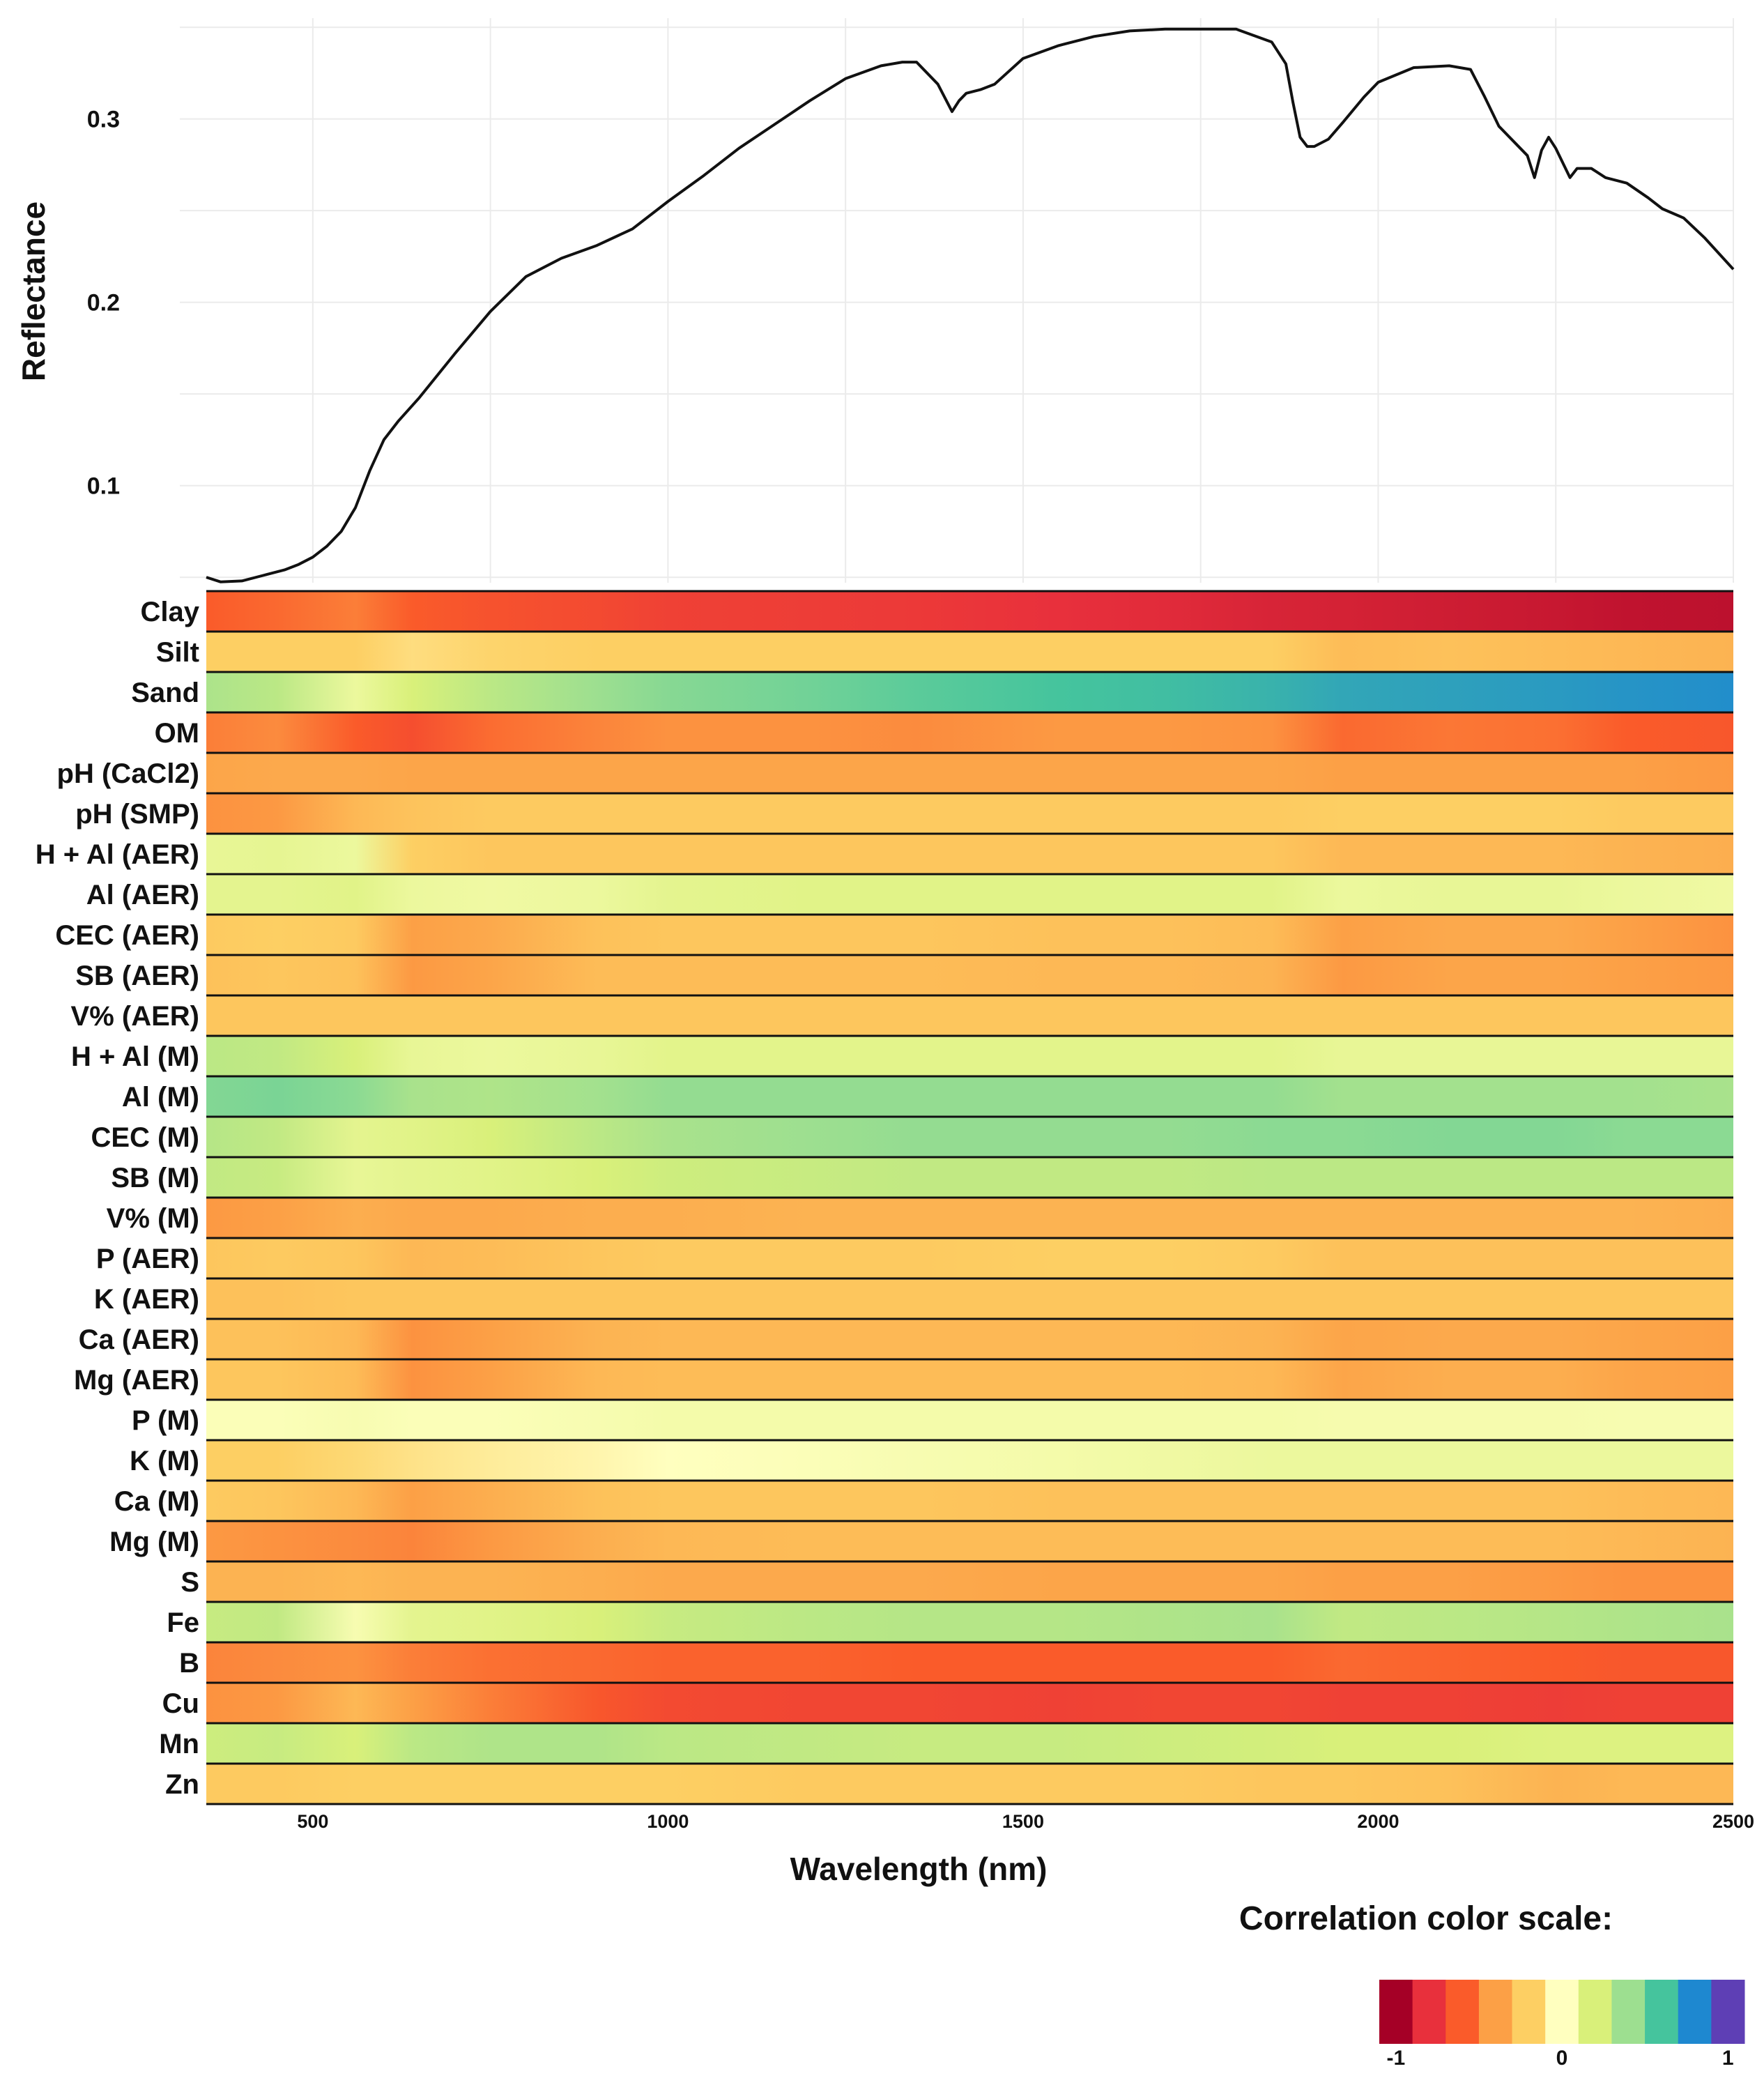 This screenshot has height=2078, width=1764. I want to click on x-tick-label: 1000, so click(668, 1822).